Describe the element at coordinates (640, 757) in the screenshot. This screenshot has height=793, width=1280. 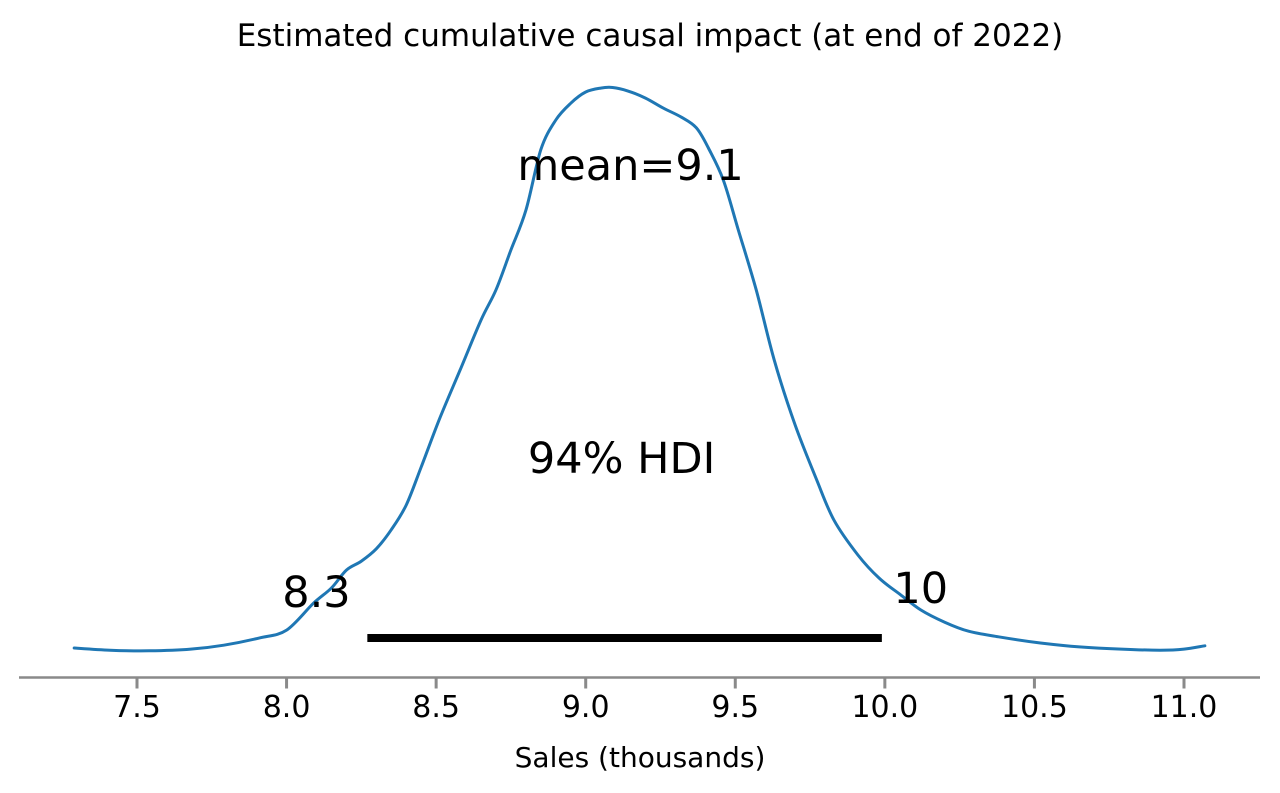
I see `x-axis-label: Sales (thousands)` at that location.